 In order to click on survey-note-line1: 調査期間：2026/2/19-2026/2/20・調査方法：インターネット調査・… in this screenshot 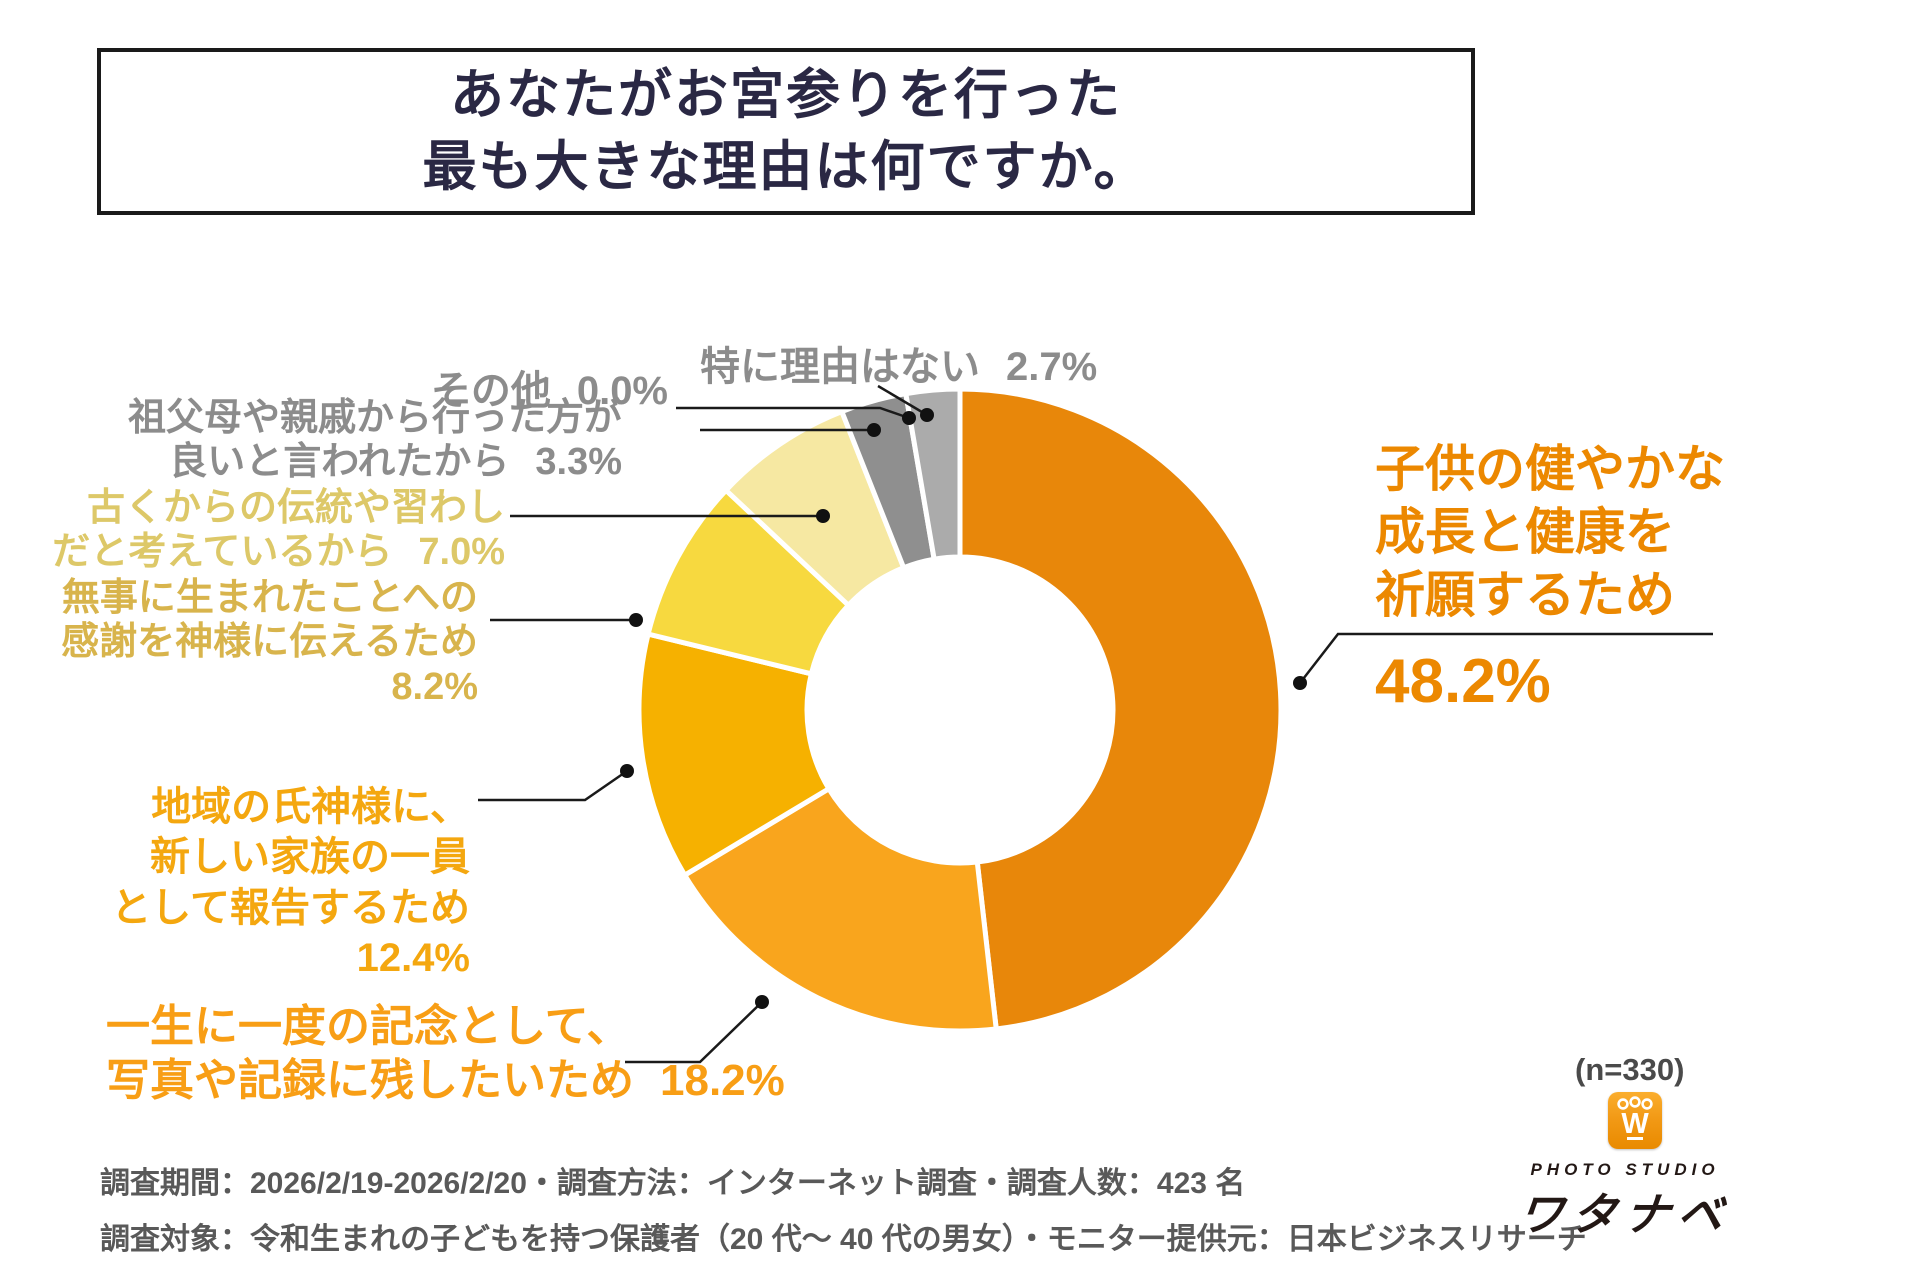, I will do `click(673, 1183)`.